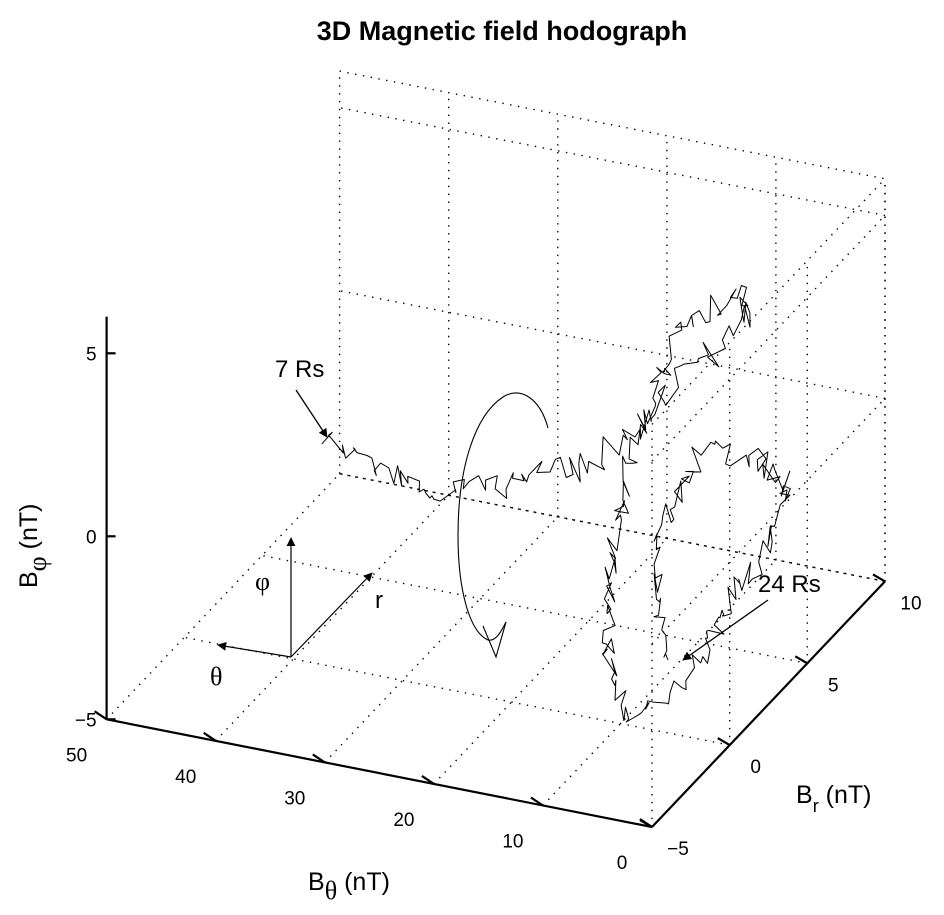 Image resolution: width=944 pixels, height=915 pixels. Describe the element at coordinates (262, 581) in the screenshot. I see `phi-label: φ` at that location.